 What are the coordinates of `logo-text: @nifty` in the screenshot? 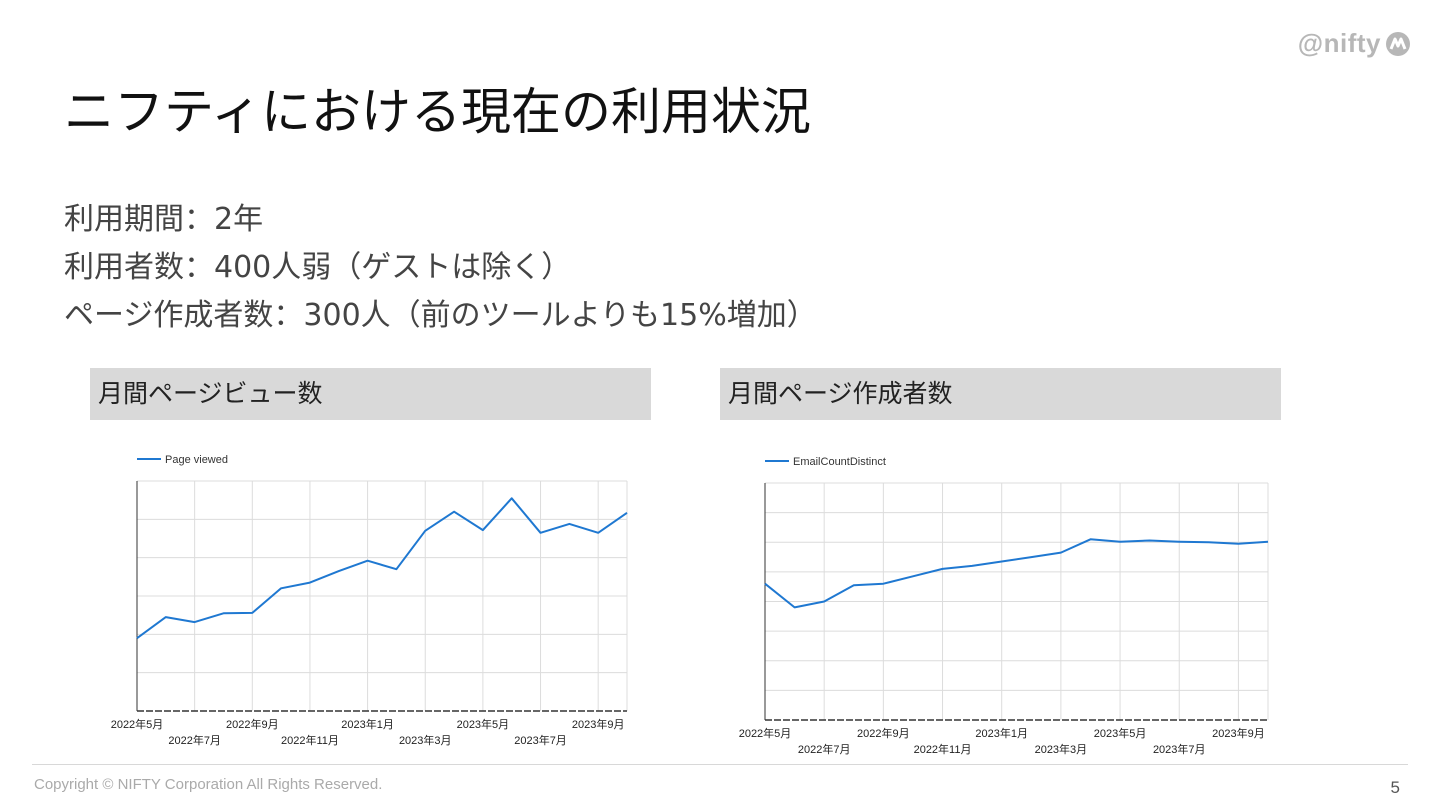 It's located at (1339, 43).